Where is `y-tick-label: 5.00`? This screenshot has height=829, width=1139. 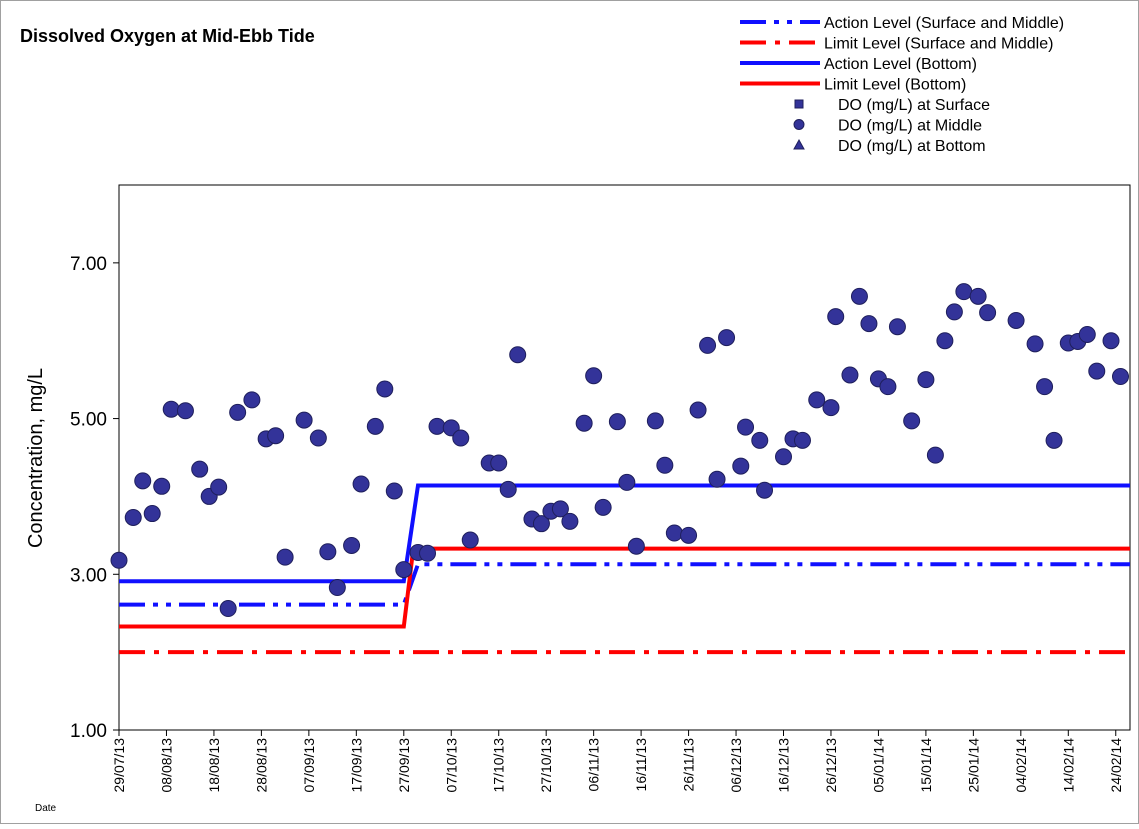
y-tick-label: 5.00 is located at coordinates (88, 420).